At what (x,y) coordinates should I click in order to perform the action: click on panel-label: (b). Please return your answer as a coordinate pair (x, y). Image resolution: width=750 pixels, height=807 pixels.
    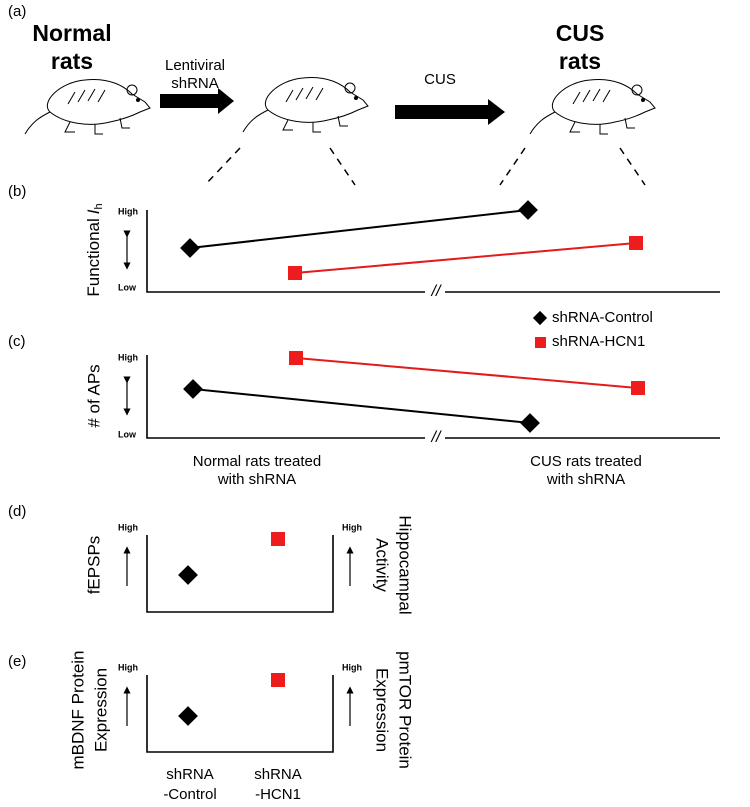
    Looking at the image, I should click on (17, 191).